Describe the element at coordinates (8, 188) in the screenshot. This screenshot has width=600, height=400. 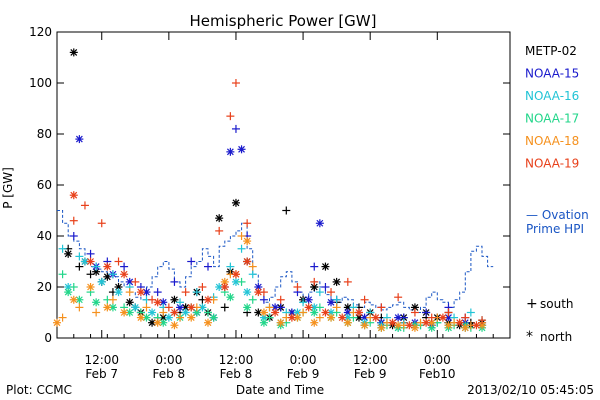
I see `y-axis-label: P [GW]` at that location.